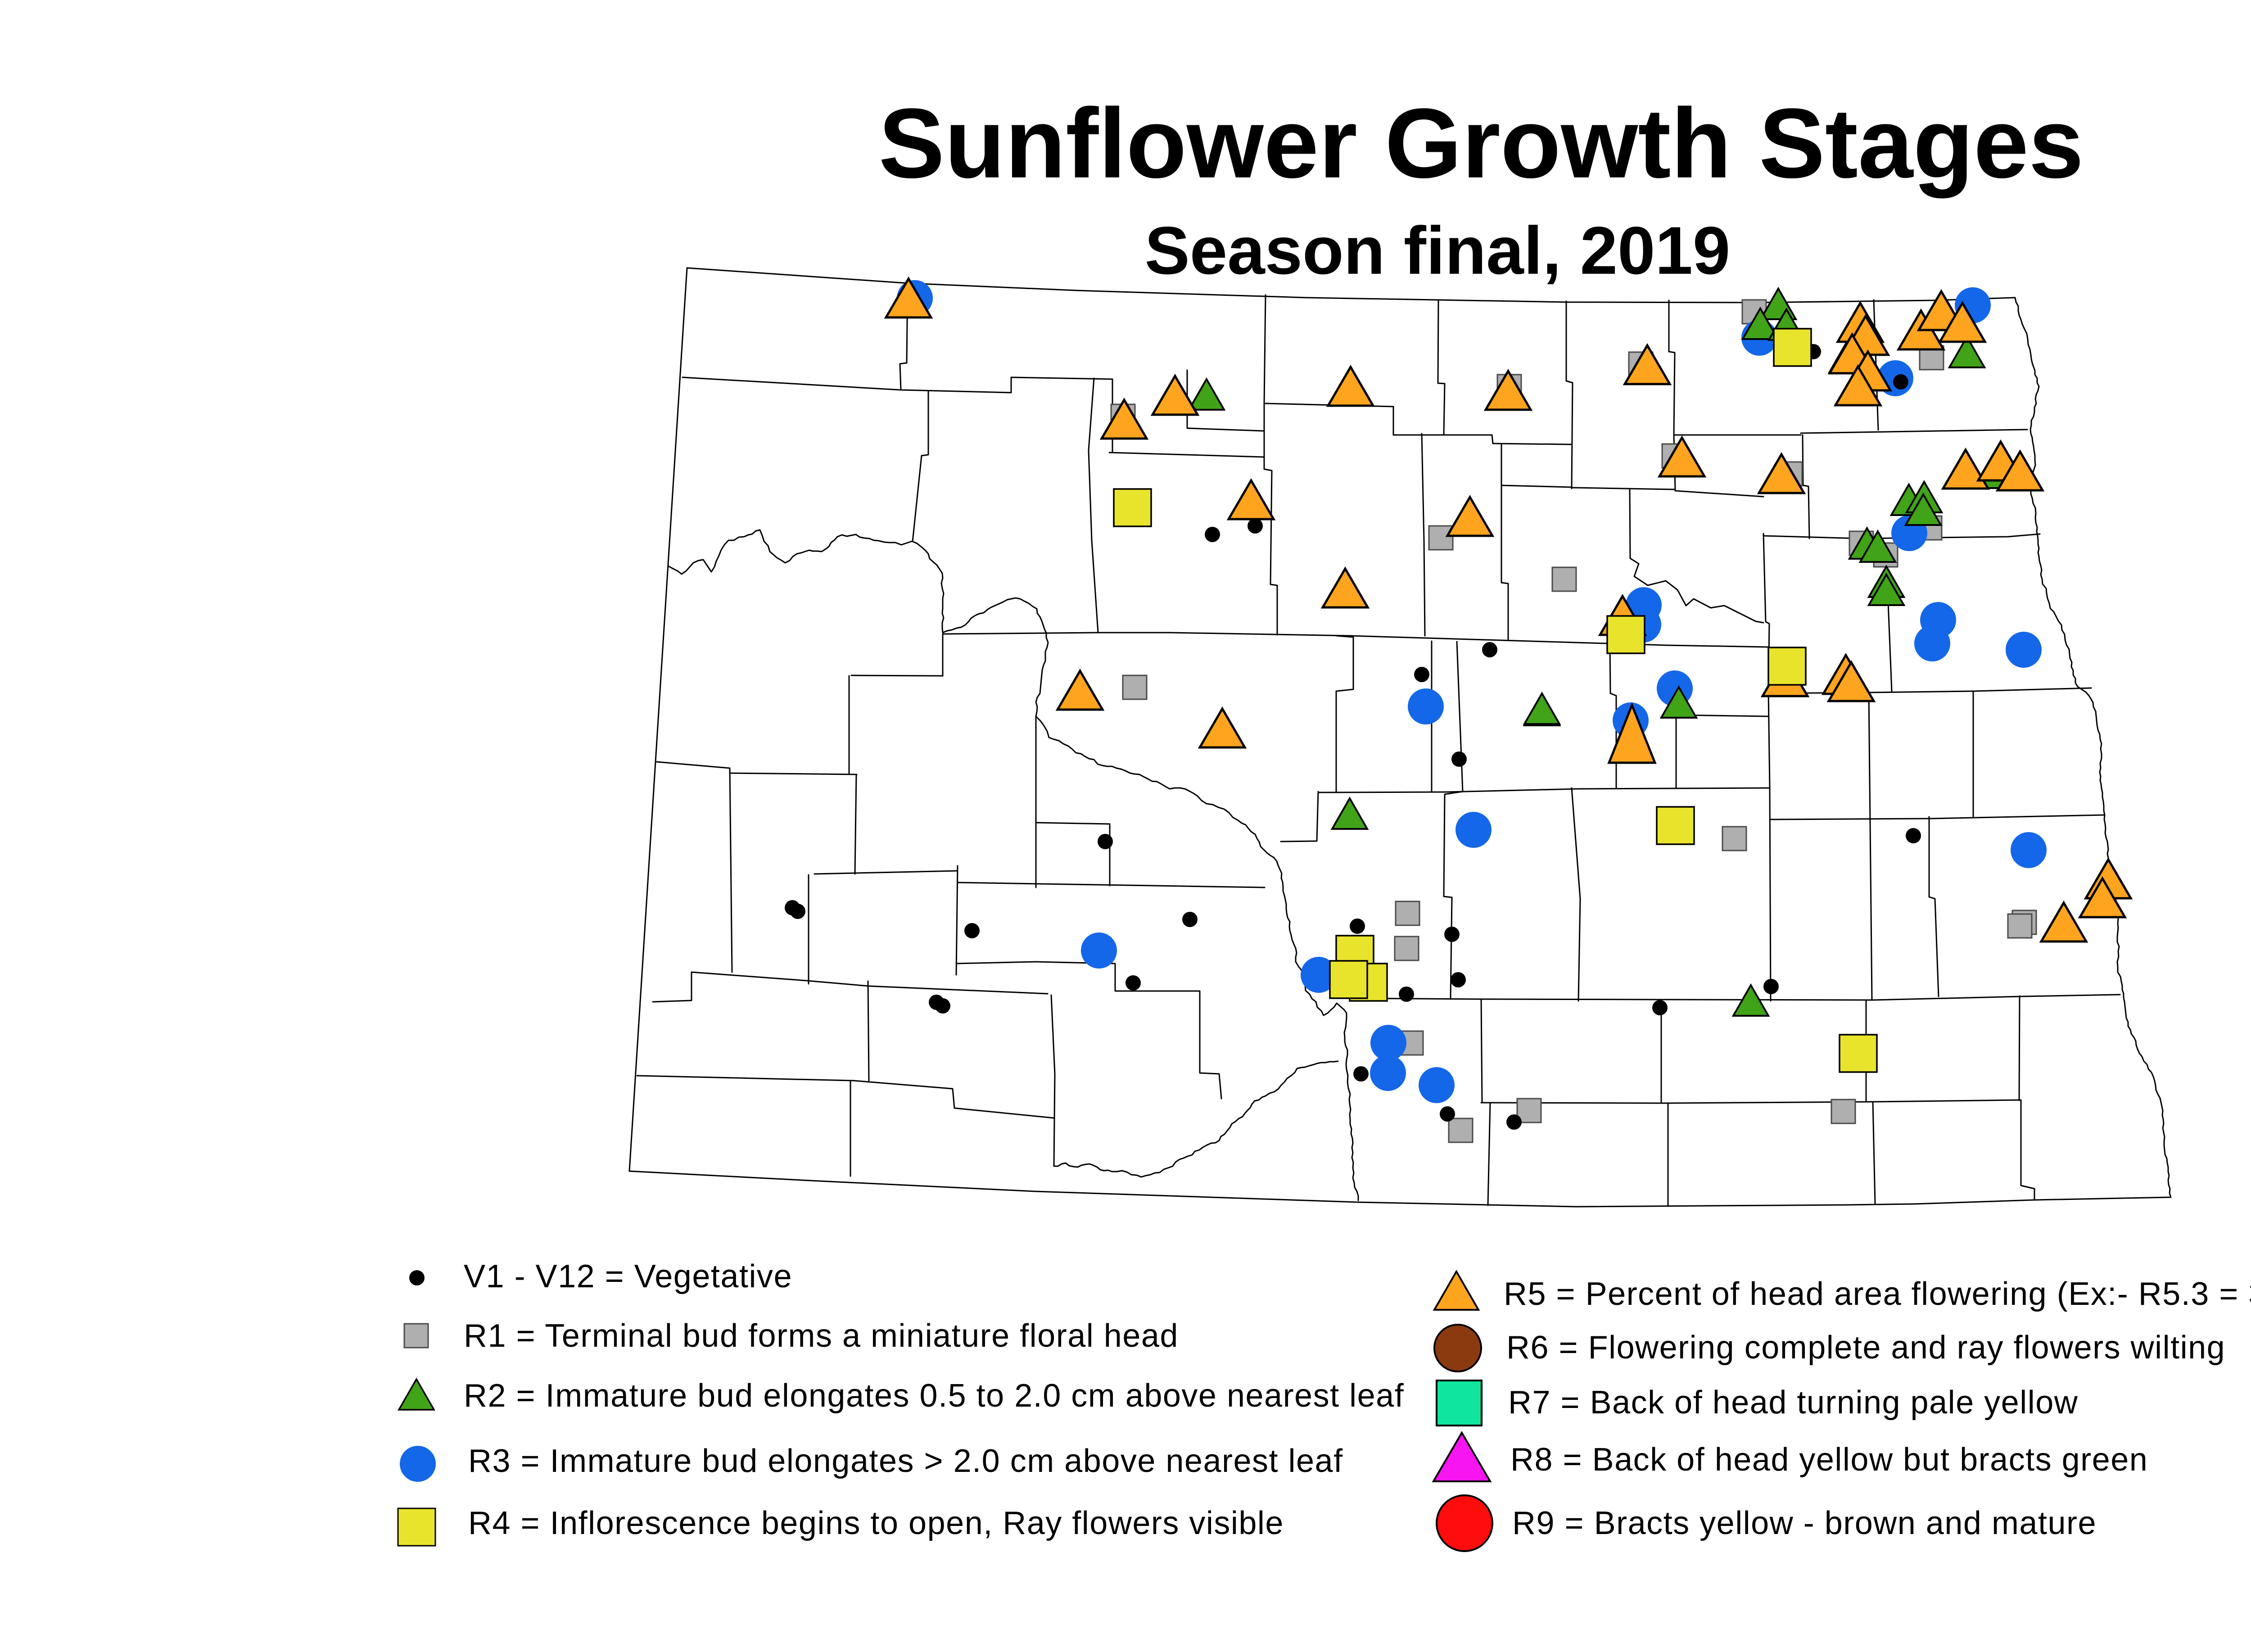 The height and width of the screenshot is (1652, 2251). What do you see at coordinates (628, 1276) in the screenshot?
I see `svg-text: V1 - V12 = Vegetative` at bounding box center [628, 1276].